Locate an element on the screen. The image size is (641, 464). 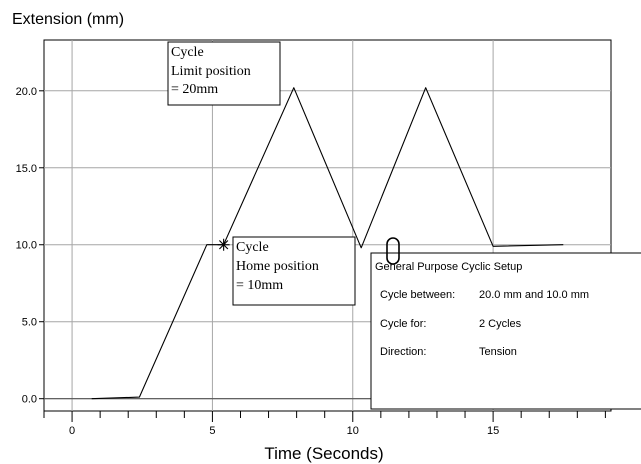
annotation-limit-box is located at coordinates (224, 73).